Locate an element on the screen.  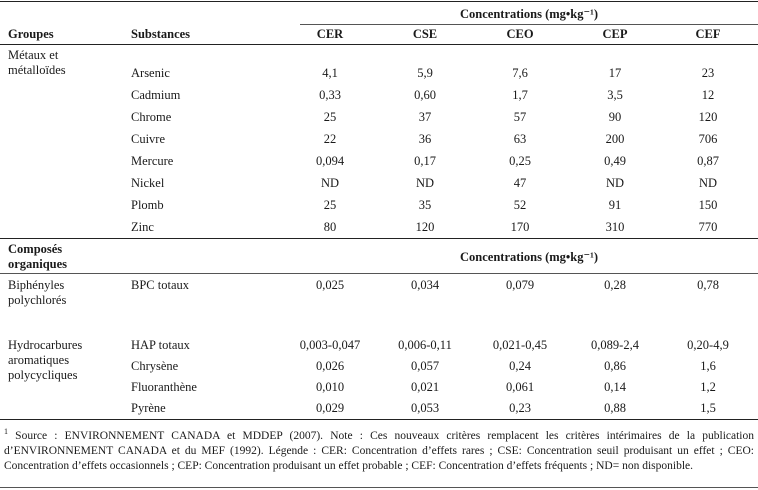
value-cse: 5,9 is located at coordinates (425, 73).